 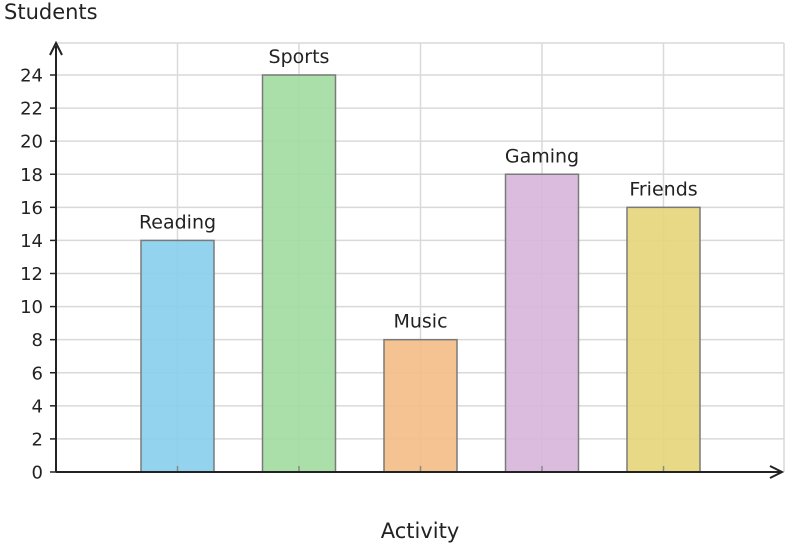 What do you see at coordinates (777, 472) in the screenshot?
I see `x-axis-arrow-icon` at bounding box center [777, 472].